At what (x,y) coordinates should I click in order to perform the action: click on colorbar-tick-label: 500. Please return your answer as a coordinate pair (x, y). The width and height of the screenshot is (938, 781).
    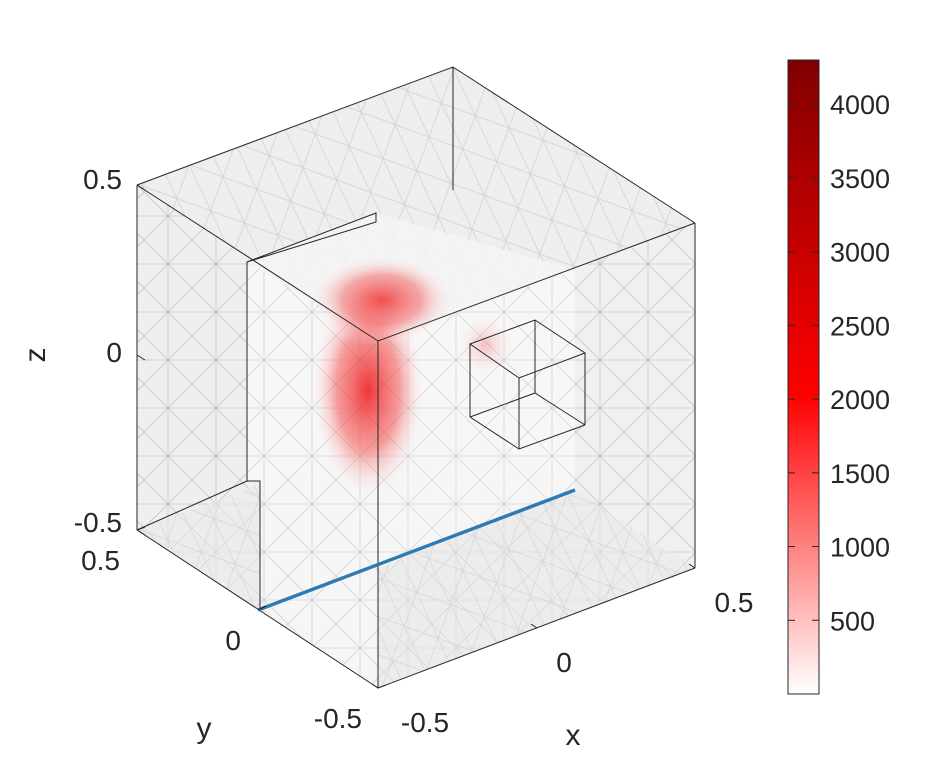
    Looking at the image, I should click on (852, 621).